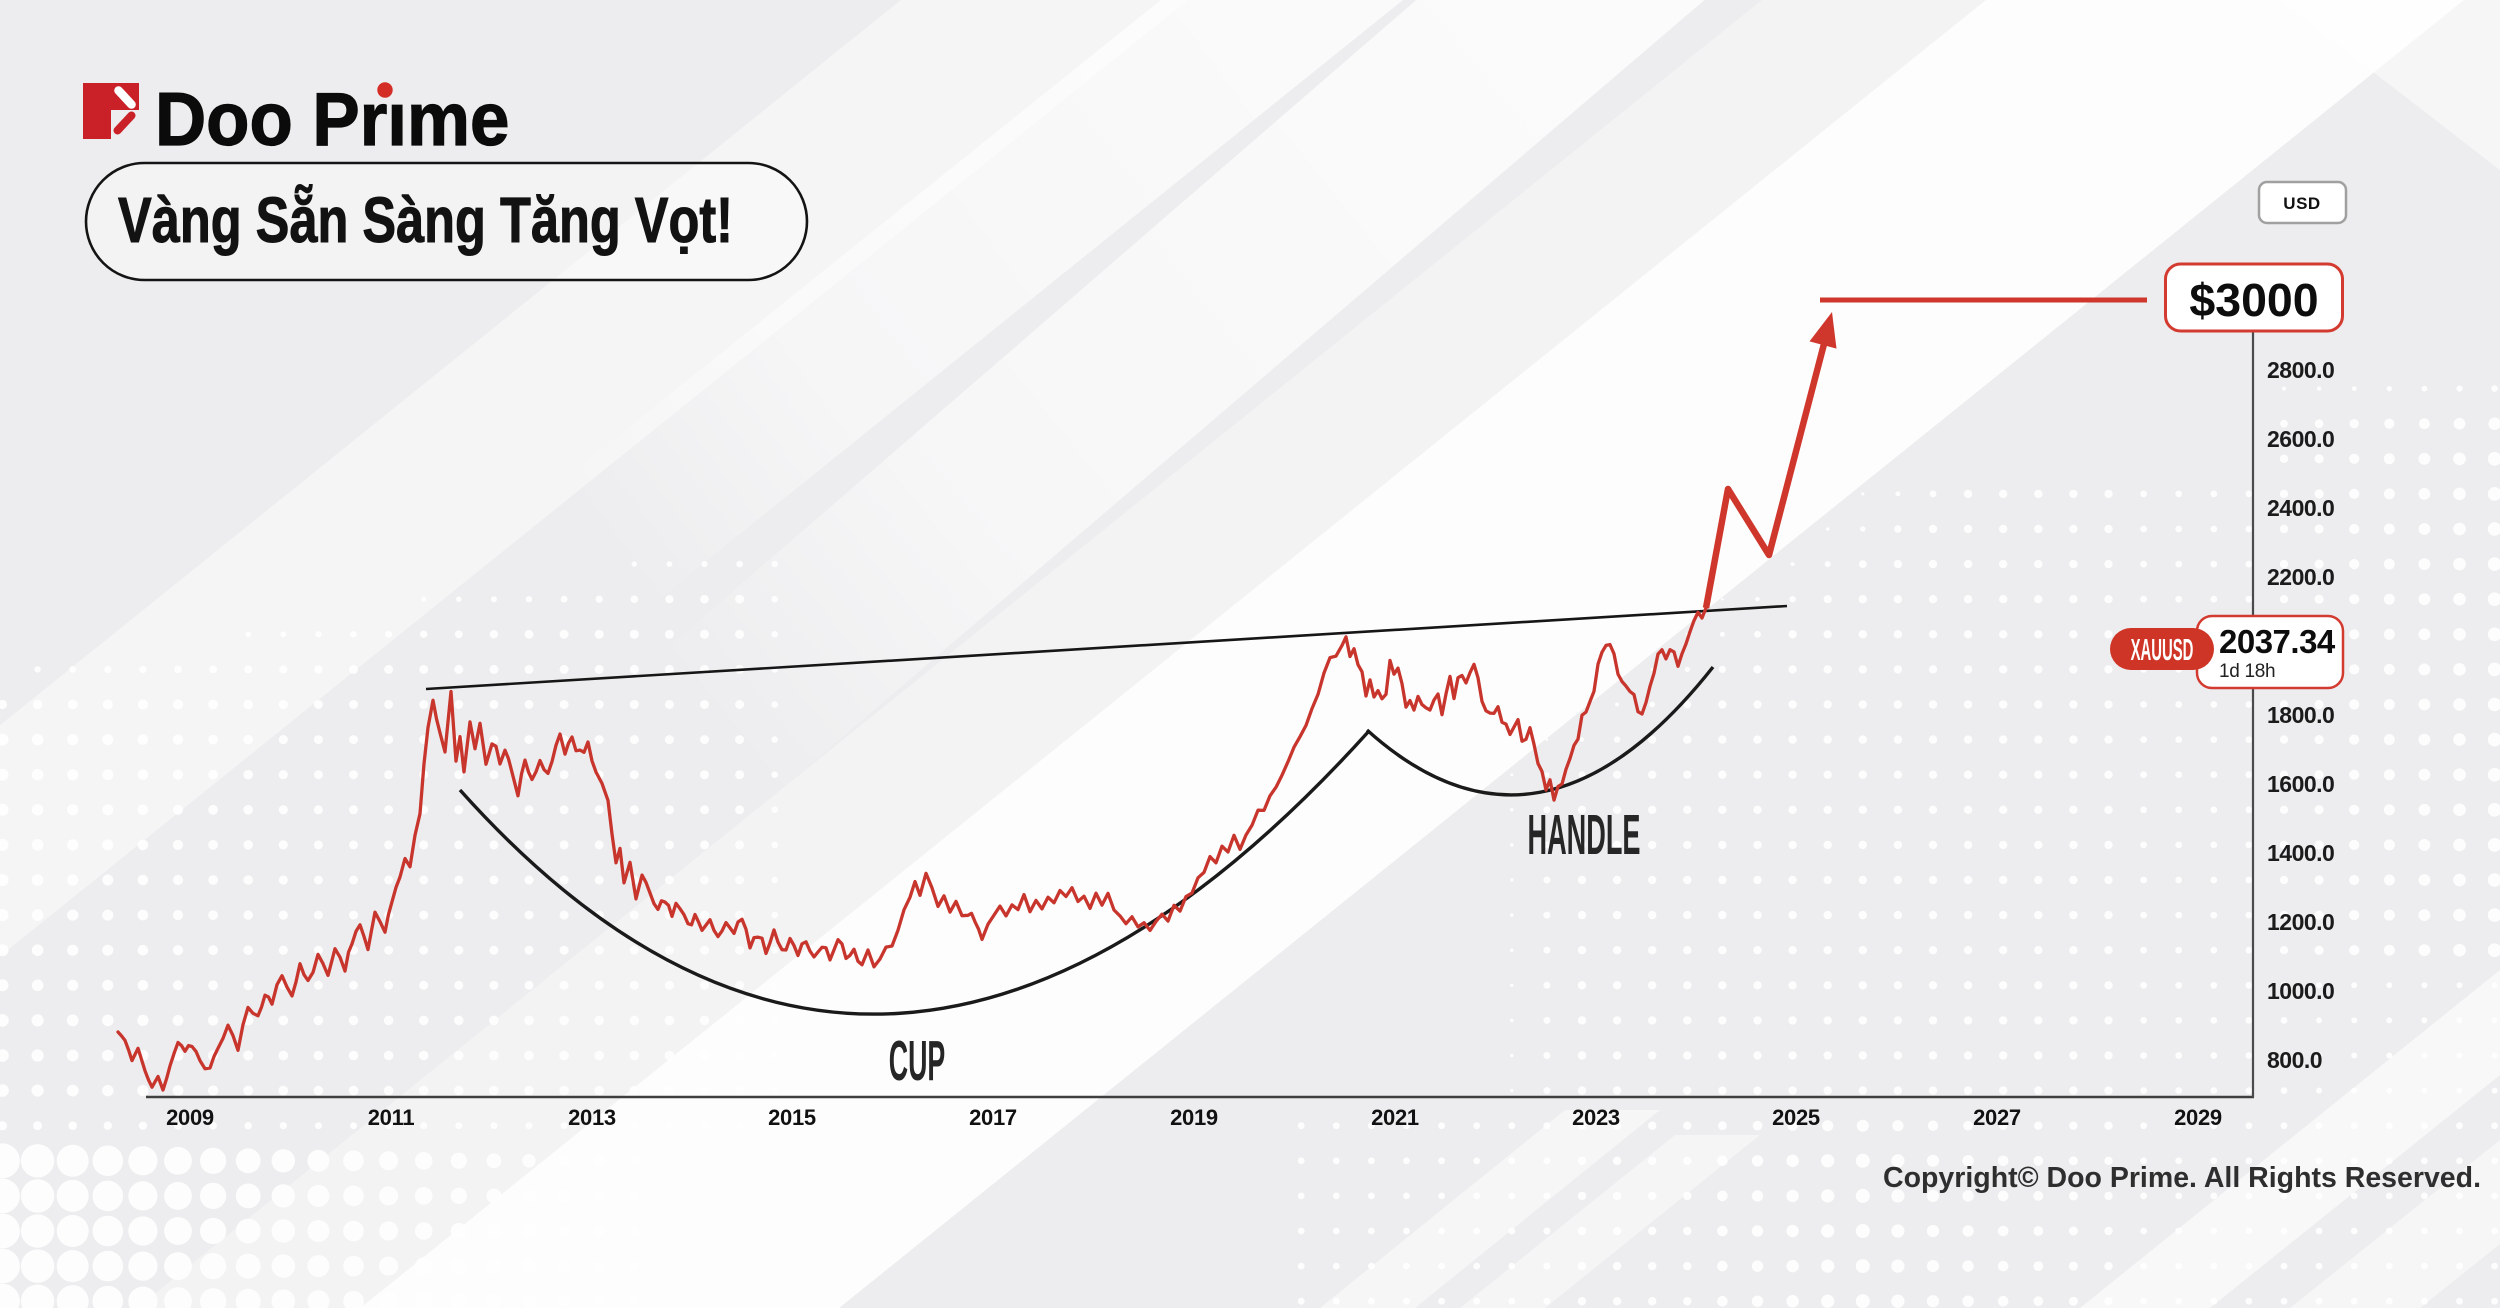  Describe the element at coordinates (332, 119) in the screenshot. I see `svg-text: Doo Prıme` at that location.